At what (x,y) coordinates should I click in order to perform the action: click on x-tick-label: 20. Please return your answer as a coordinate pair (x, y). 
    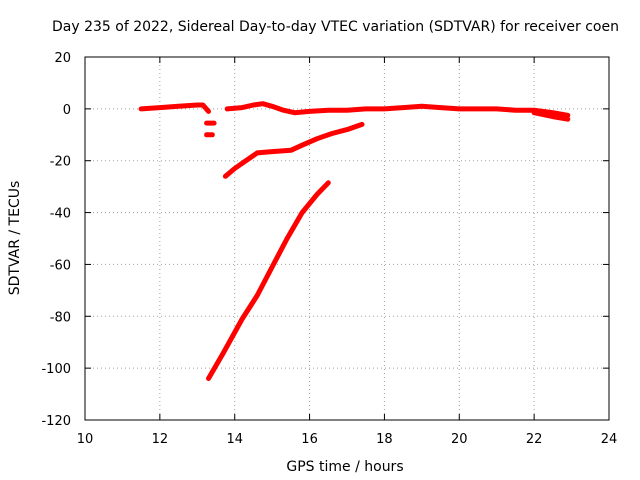
    Looking at the image, I should click on (459, 439).